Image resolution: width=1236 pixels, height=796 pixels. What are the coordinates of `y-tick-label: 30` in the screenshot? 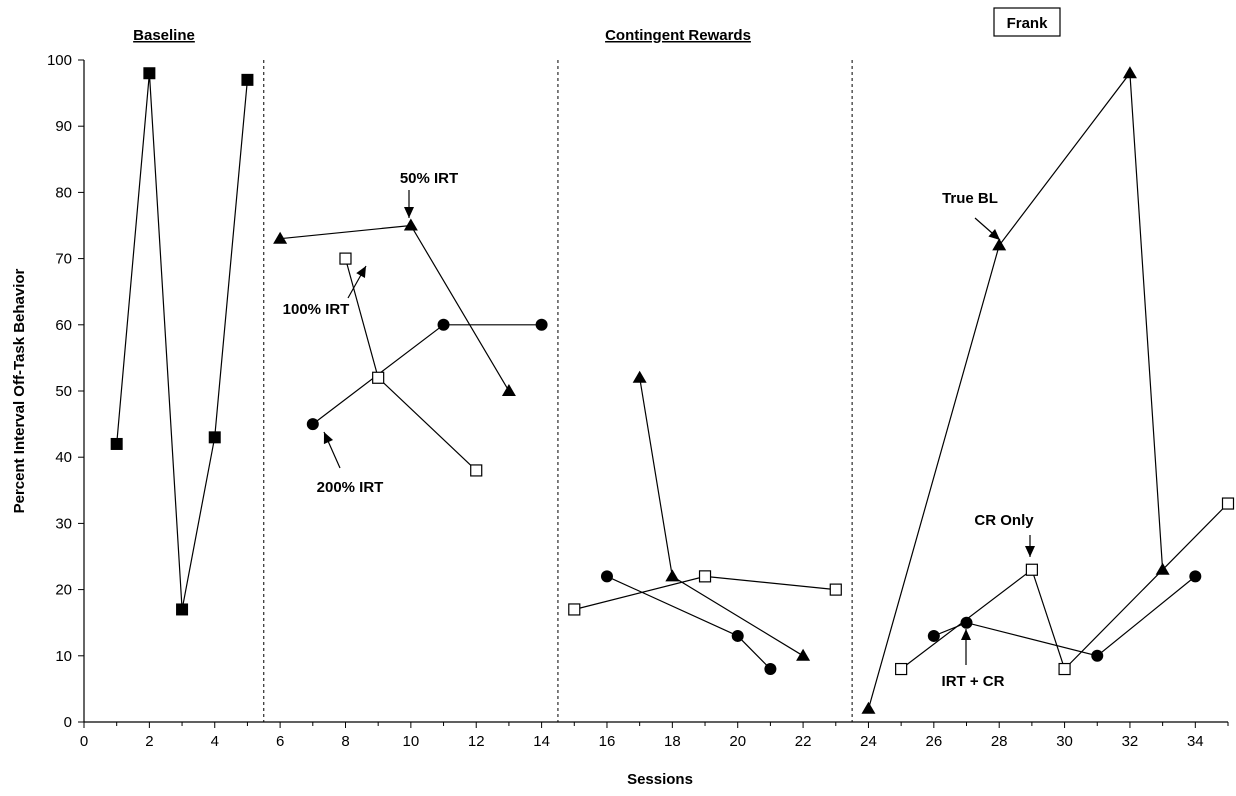 It's located at (63, 523).